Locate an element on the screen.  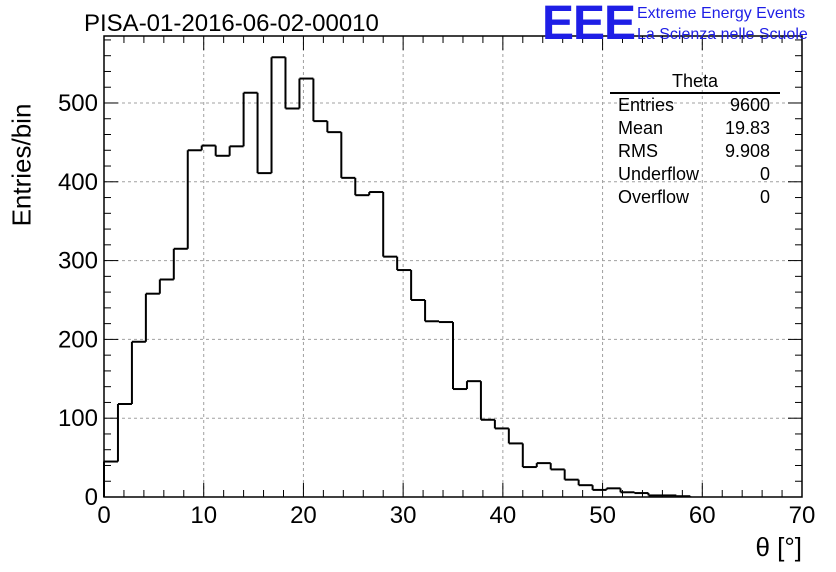
x-tick-label: 50 is located at coordinates (602, 515).